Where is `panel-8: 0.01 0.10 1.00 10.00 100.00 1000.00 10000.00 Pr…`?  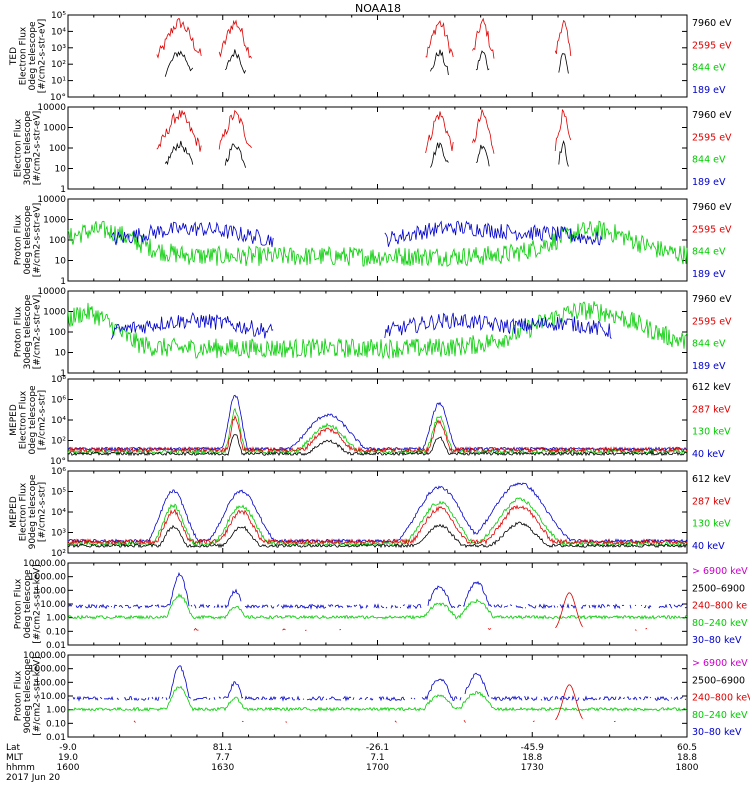
panel-8: 0.01 0.10 1.00 10.00 100.00 1000.00 10000.00 Pr… is located at coordinates (382, 697).